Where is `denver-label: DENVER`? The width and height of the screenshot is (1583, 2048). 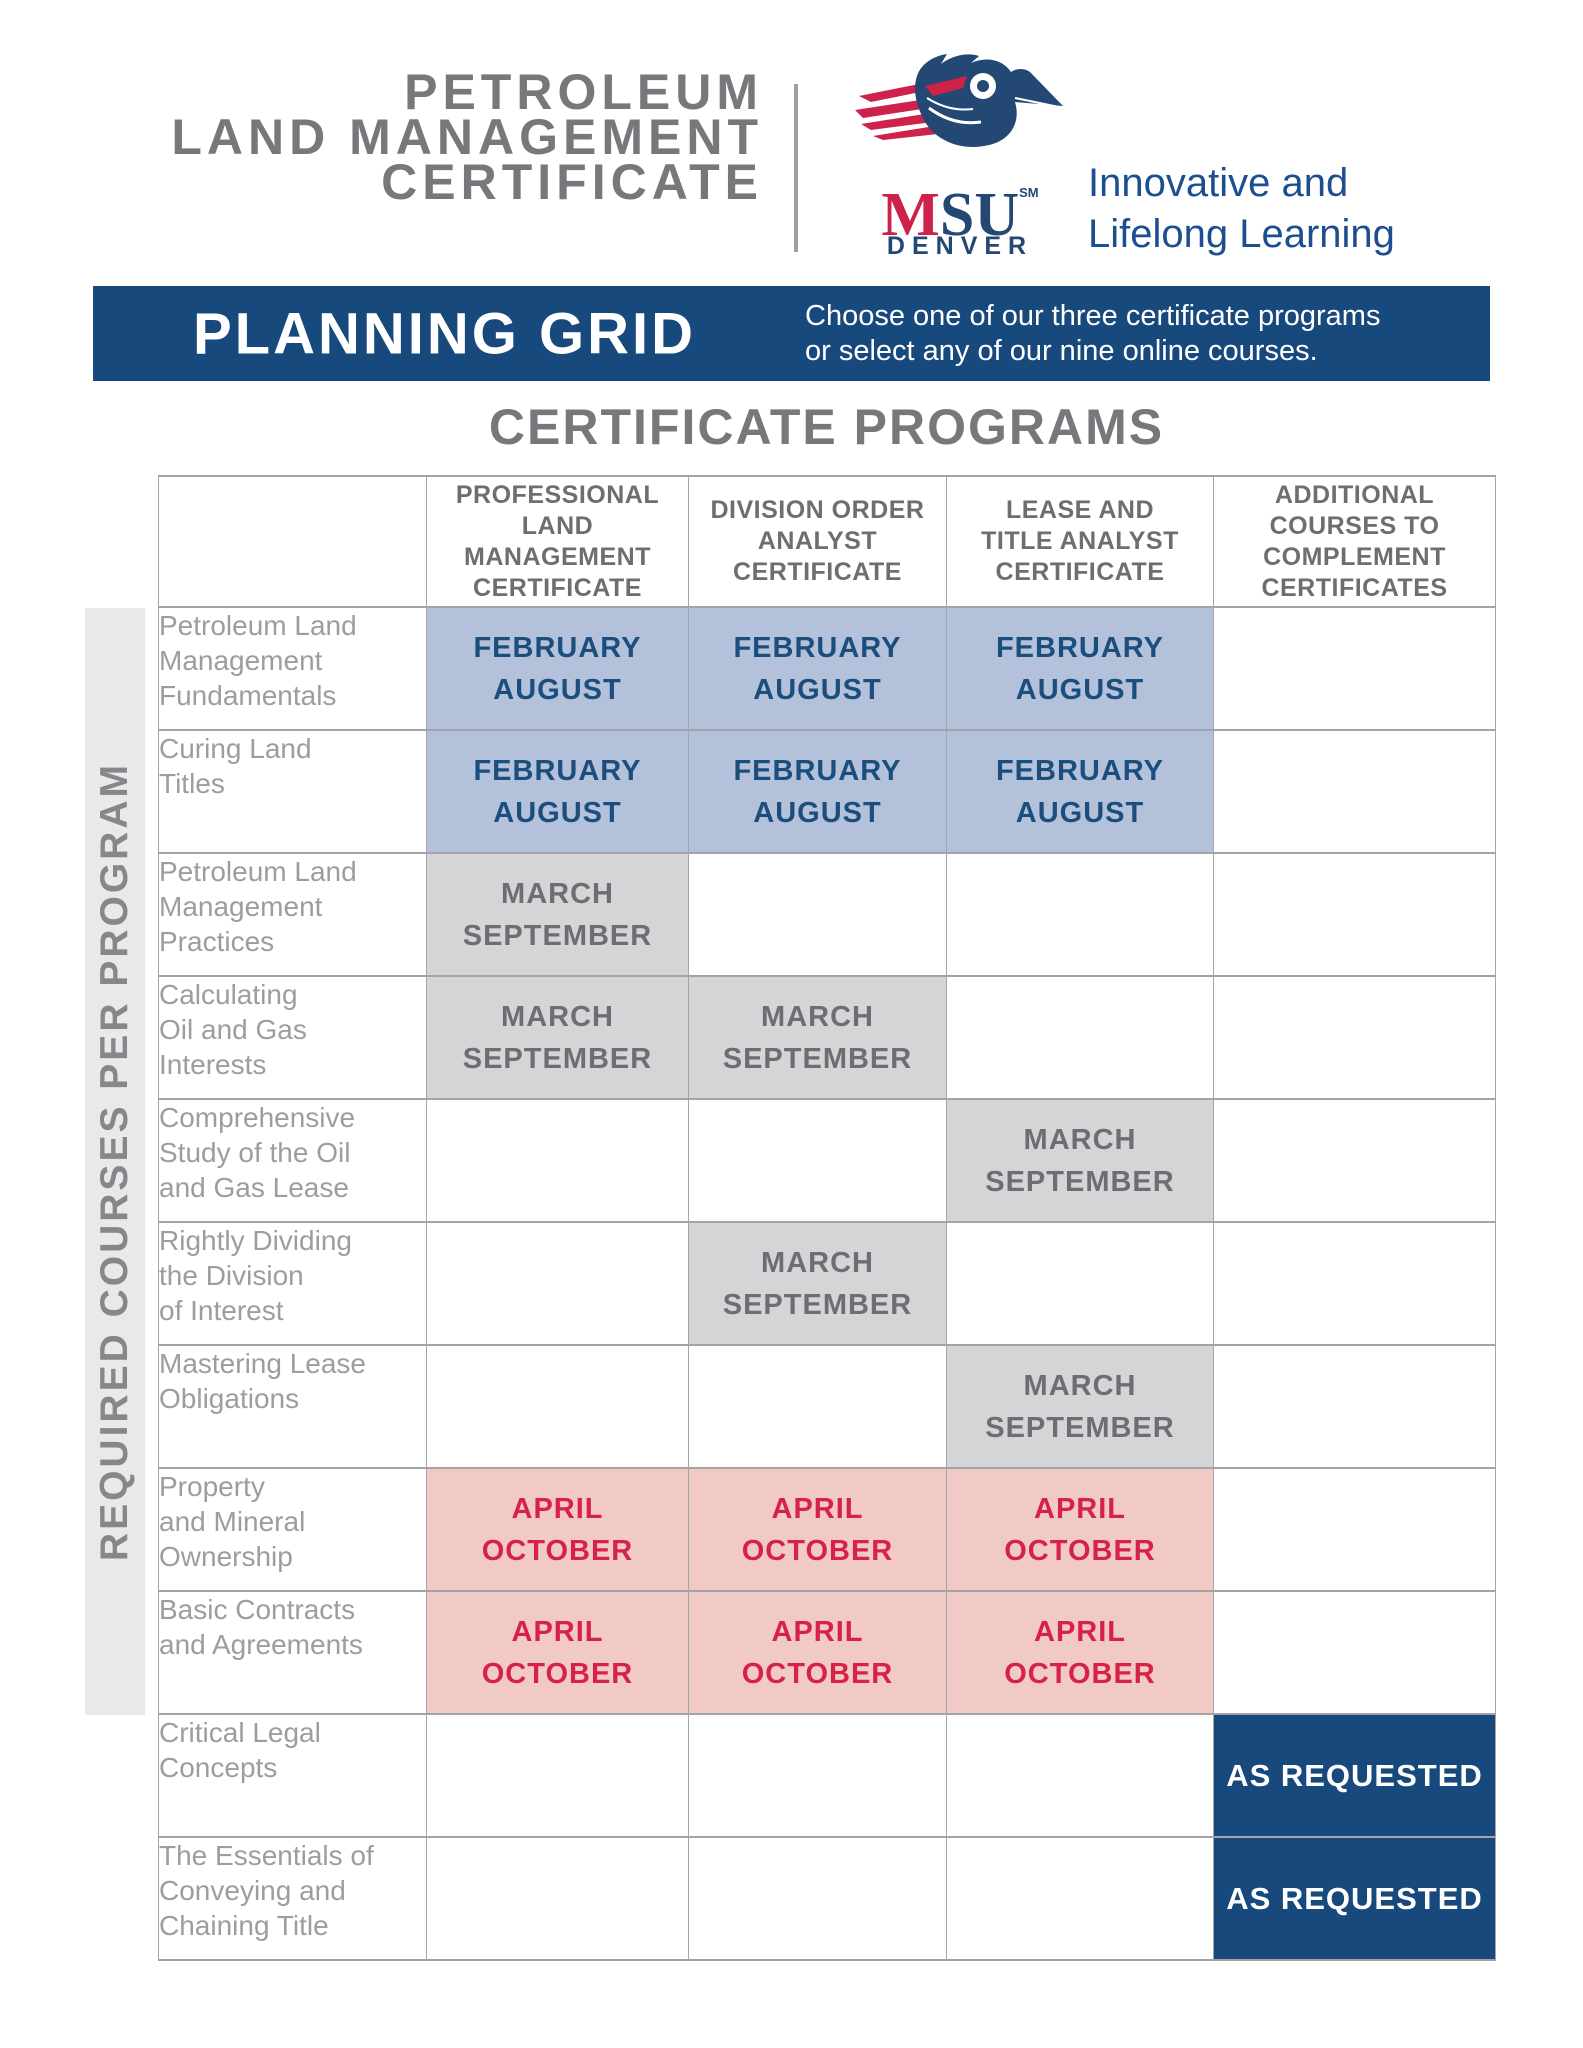 denver-label: DENVER is located at coordinates (960, 246).